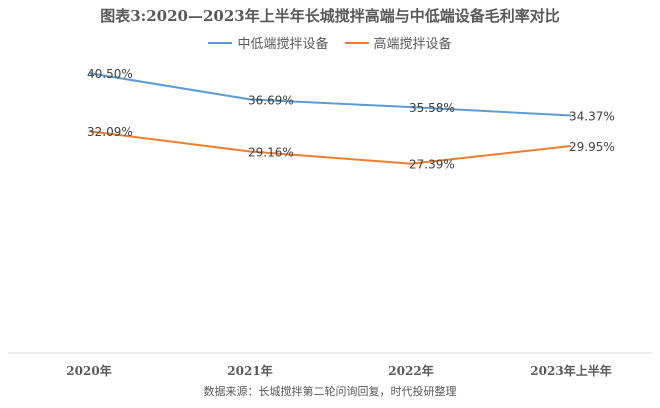 The width and height of the screenshot is (660, 408). Describe the element at coordinates (110, 132) in the screenshot. I see `data-label-series-2: 32.09%` at that location.